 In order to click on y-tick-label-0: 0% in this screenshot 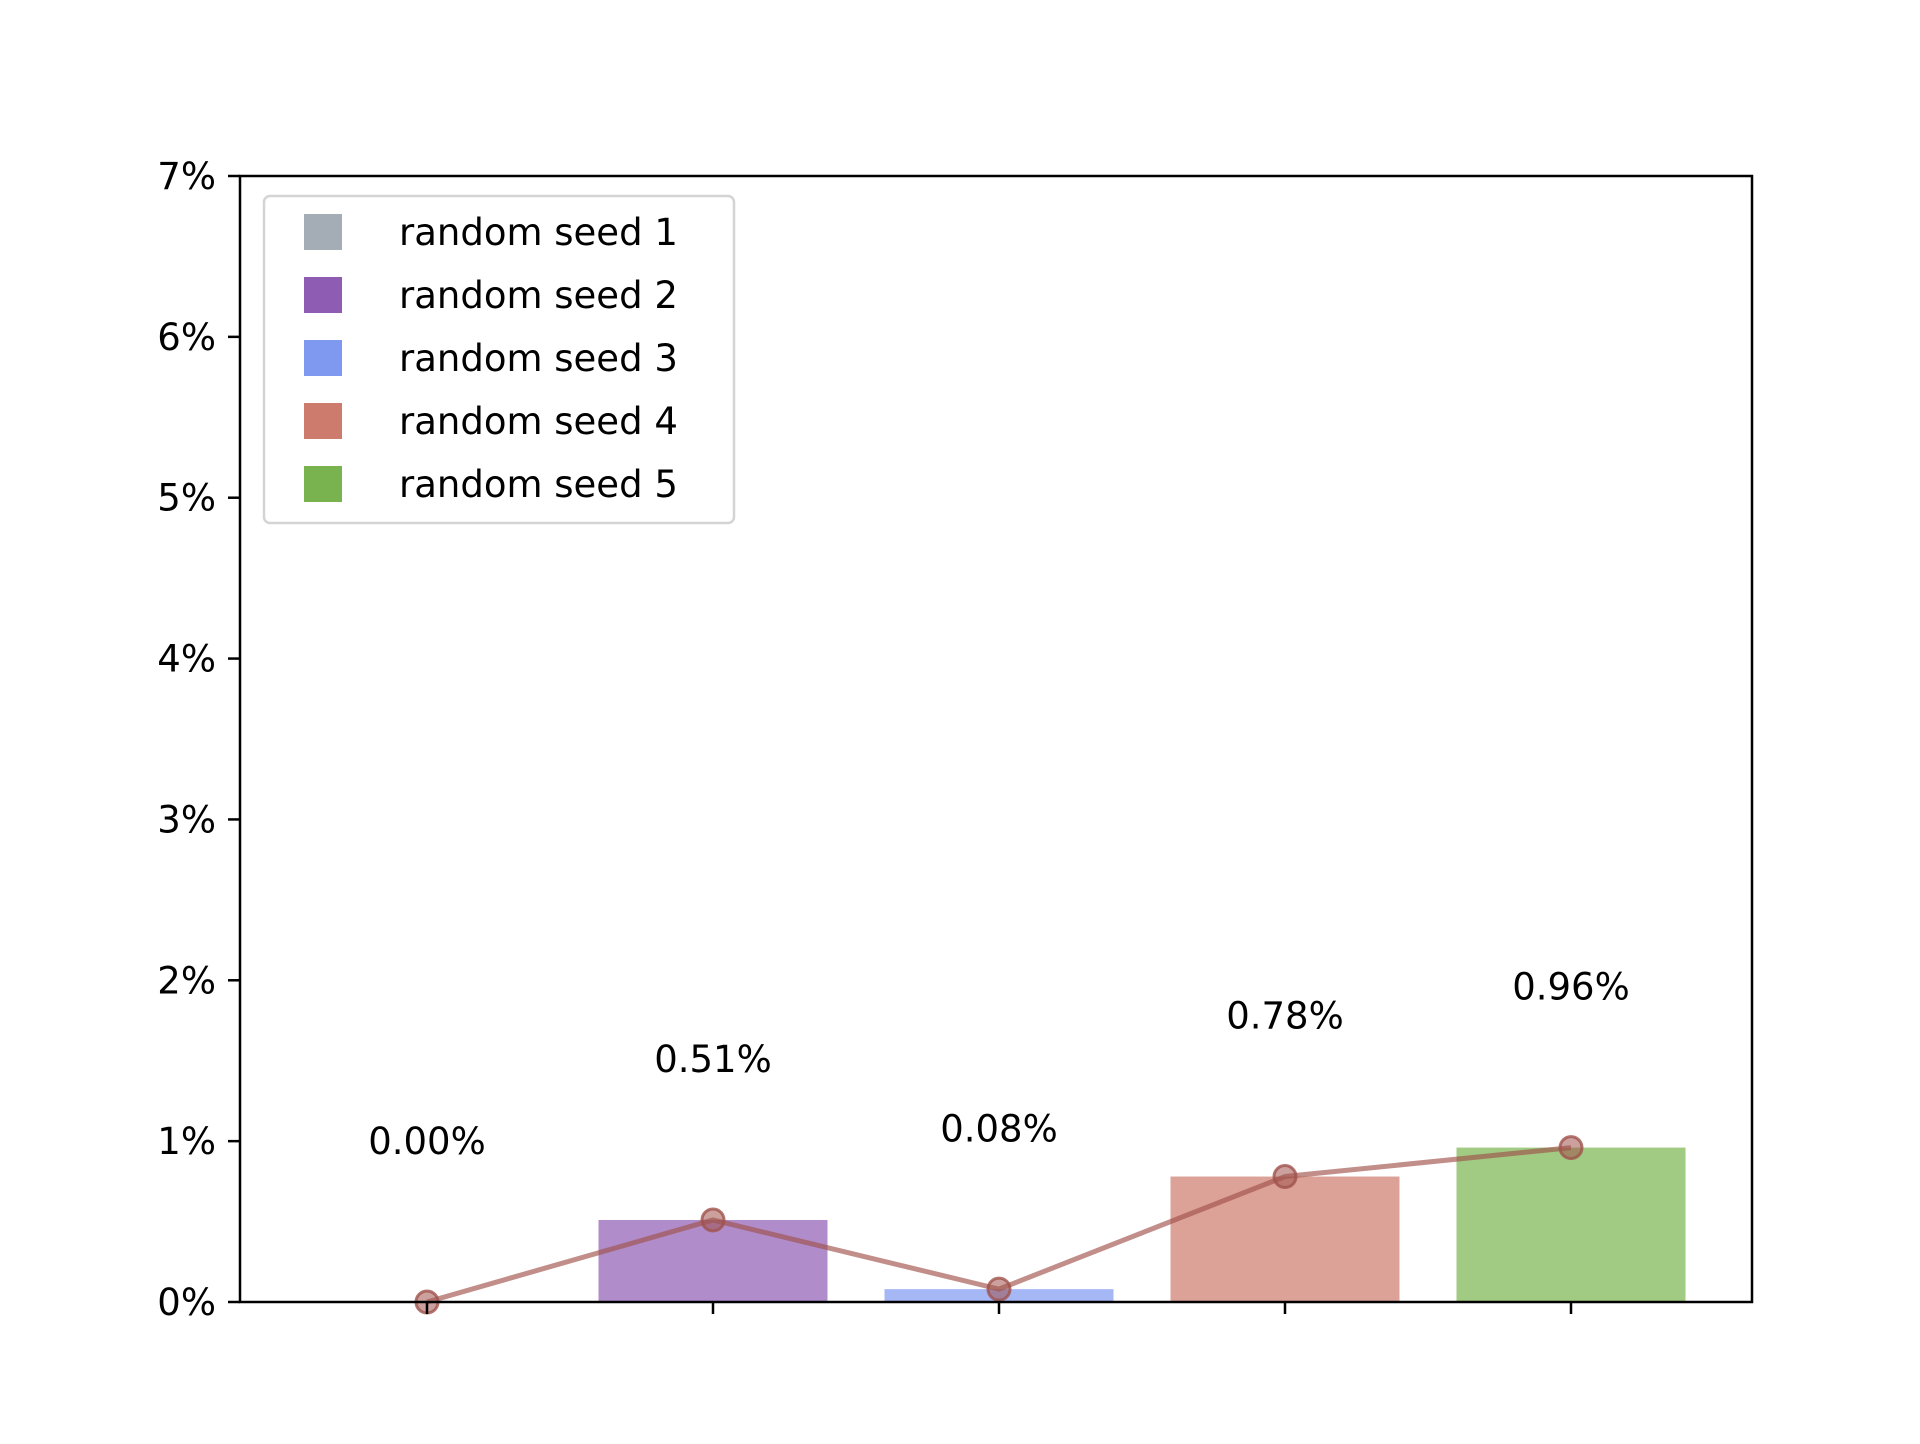, I will do `click(186, 1302)`.